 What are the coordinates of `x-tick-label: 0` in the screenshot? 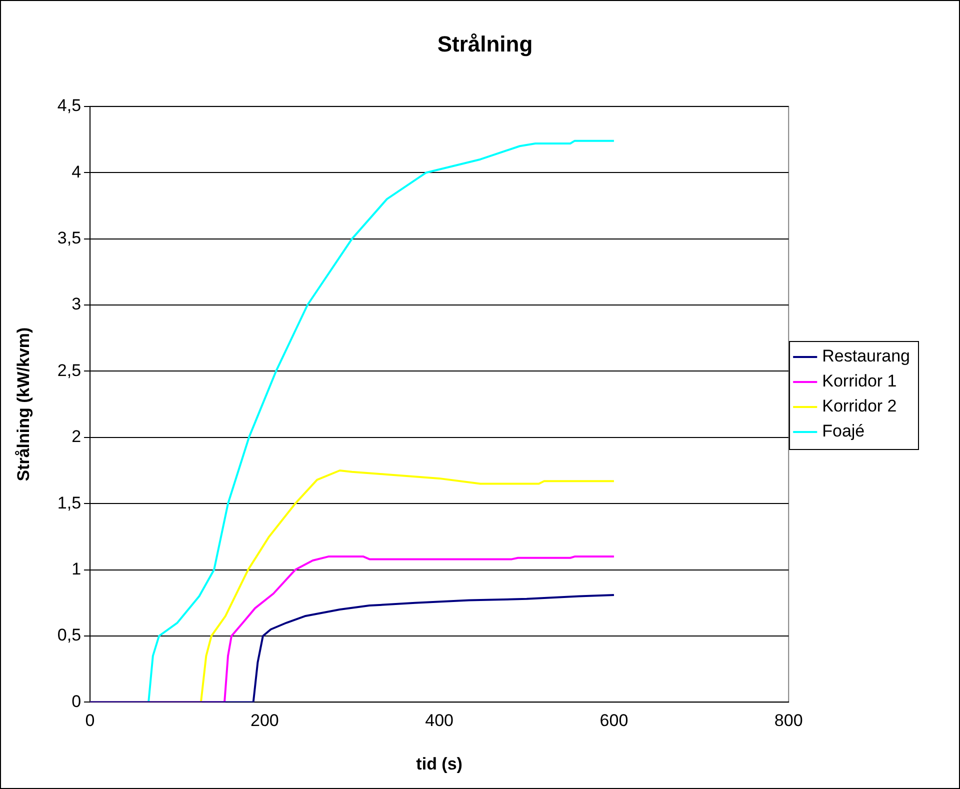 It's located at (90, 720).